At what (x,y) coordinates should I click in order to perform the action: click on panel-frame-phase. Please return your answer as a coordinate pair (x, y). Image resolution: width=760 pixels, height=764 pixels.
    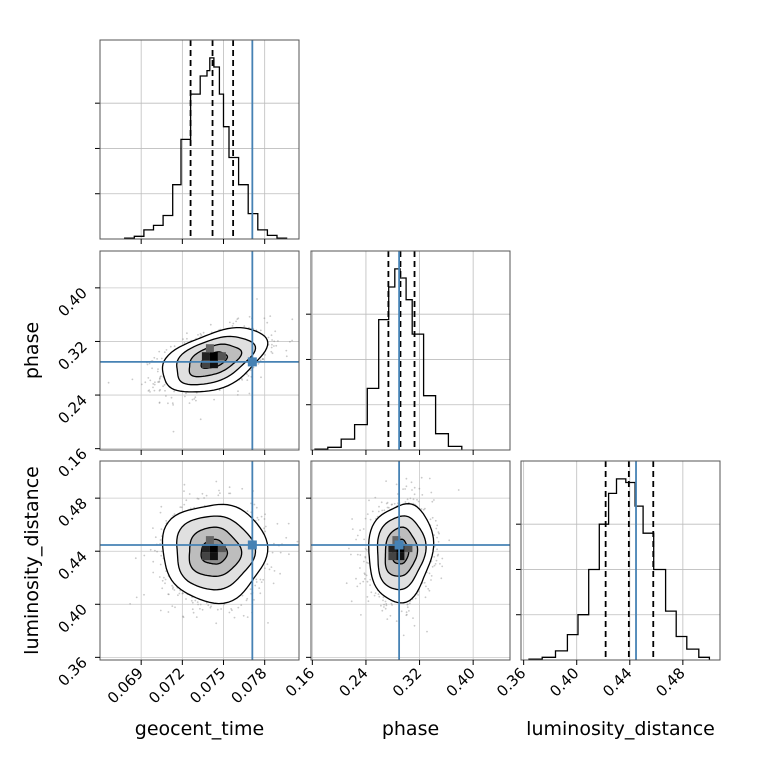
    Looking at the image, I should click on (410, 350).